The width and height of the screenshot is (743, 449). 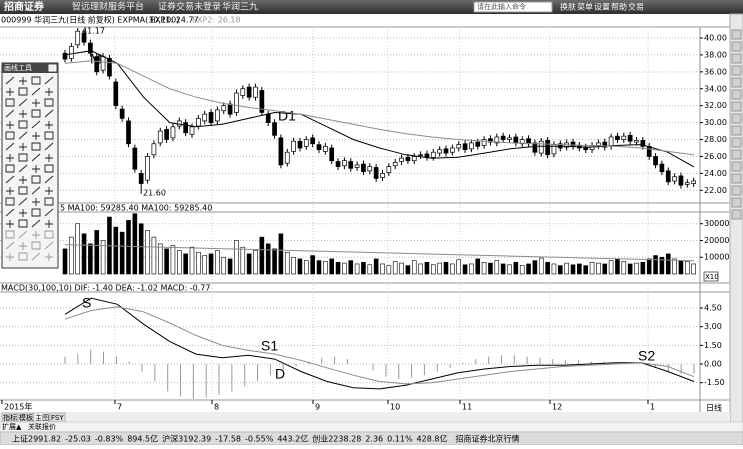 What do you see at coordinates (42, 426) in the screenshot?
I see `sub-tab: 关联报价` at bounding box center [42, 426].